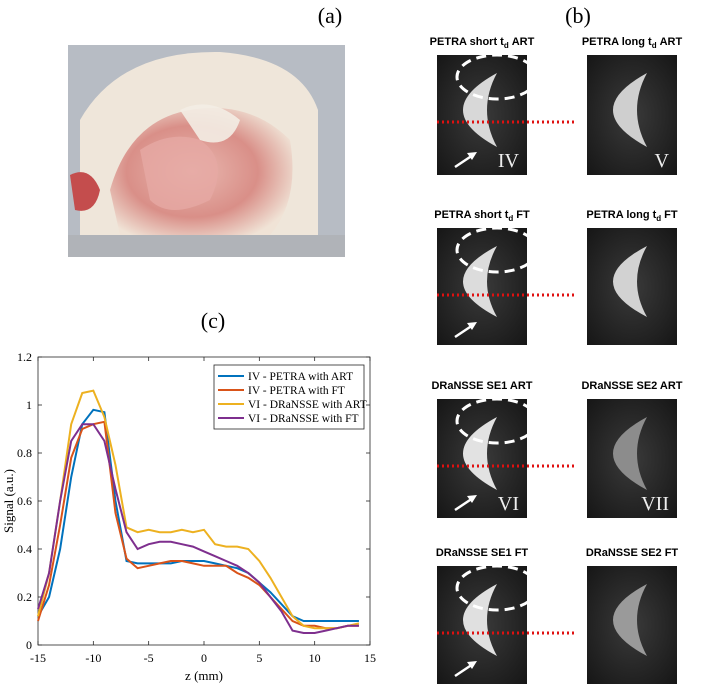  What do you see at coordinates (655, 504) in the screenshot?
I see `image-label: VII` at bounding box center [655, 504].